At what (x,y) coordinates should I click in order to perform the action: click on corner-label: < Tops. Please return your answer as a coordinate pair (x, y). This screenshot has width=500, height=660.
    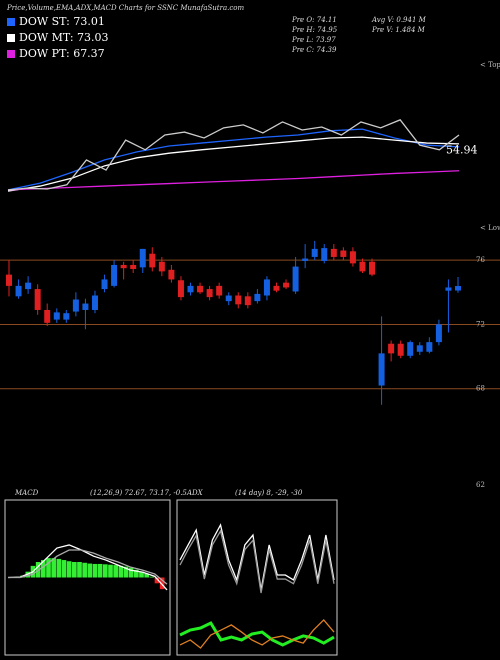
    Looking at the image, I should click on (490, 65).